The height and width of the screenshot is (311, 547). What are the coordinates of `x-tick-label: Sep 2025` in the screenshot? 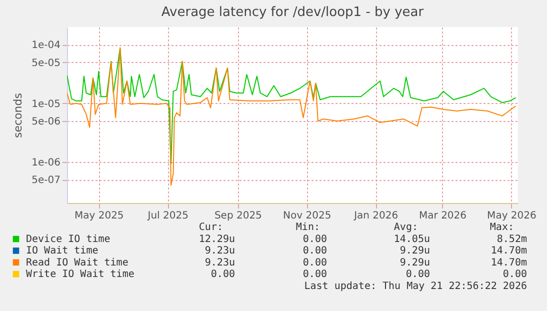 It's located at (238, 216).